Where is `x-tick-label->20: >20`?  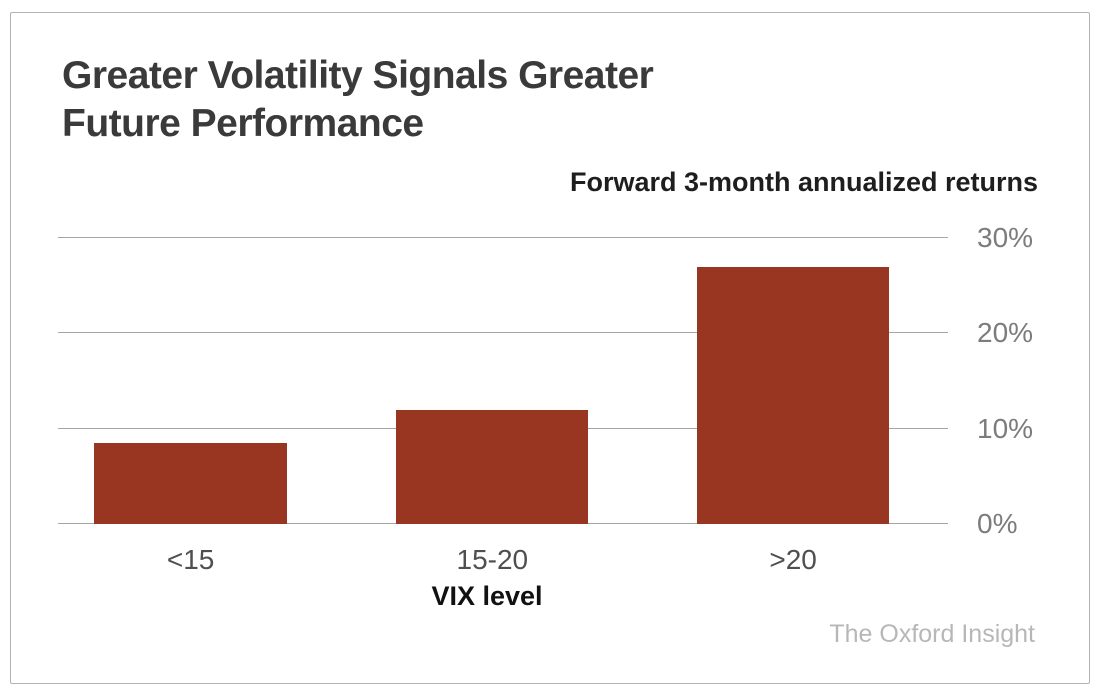
x-tick-label->20: >20 is located at coordinates (793, 559).